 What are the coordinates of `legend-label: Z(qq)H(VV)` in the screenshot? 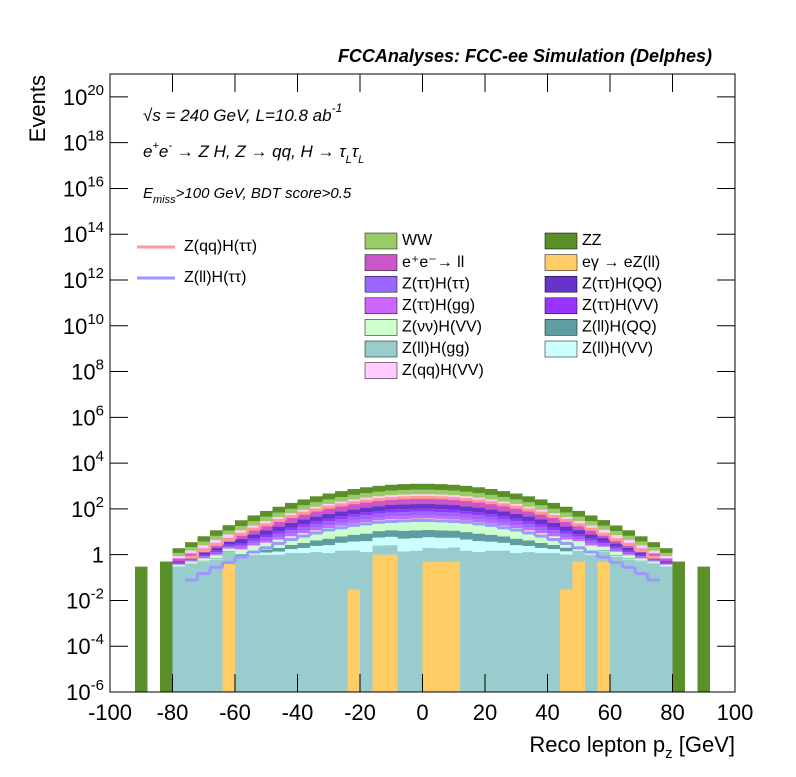 It's located at (443, 370).